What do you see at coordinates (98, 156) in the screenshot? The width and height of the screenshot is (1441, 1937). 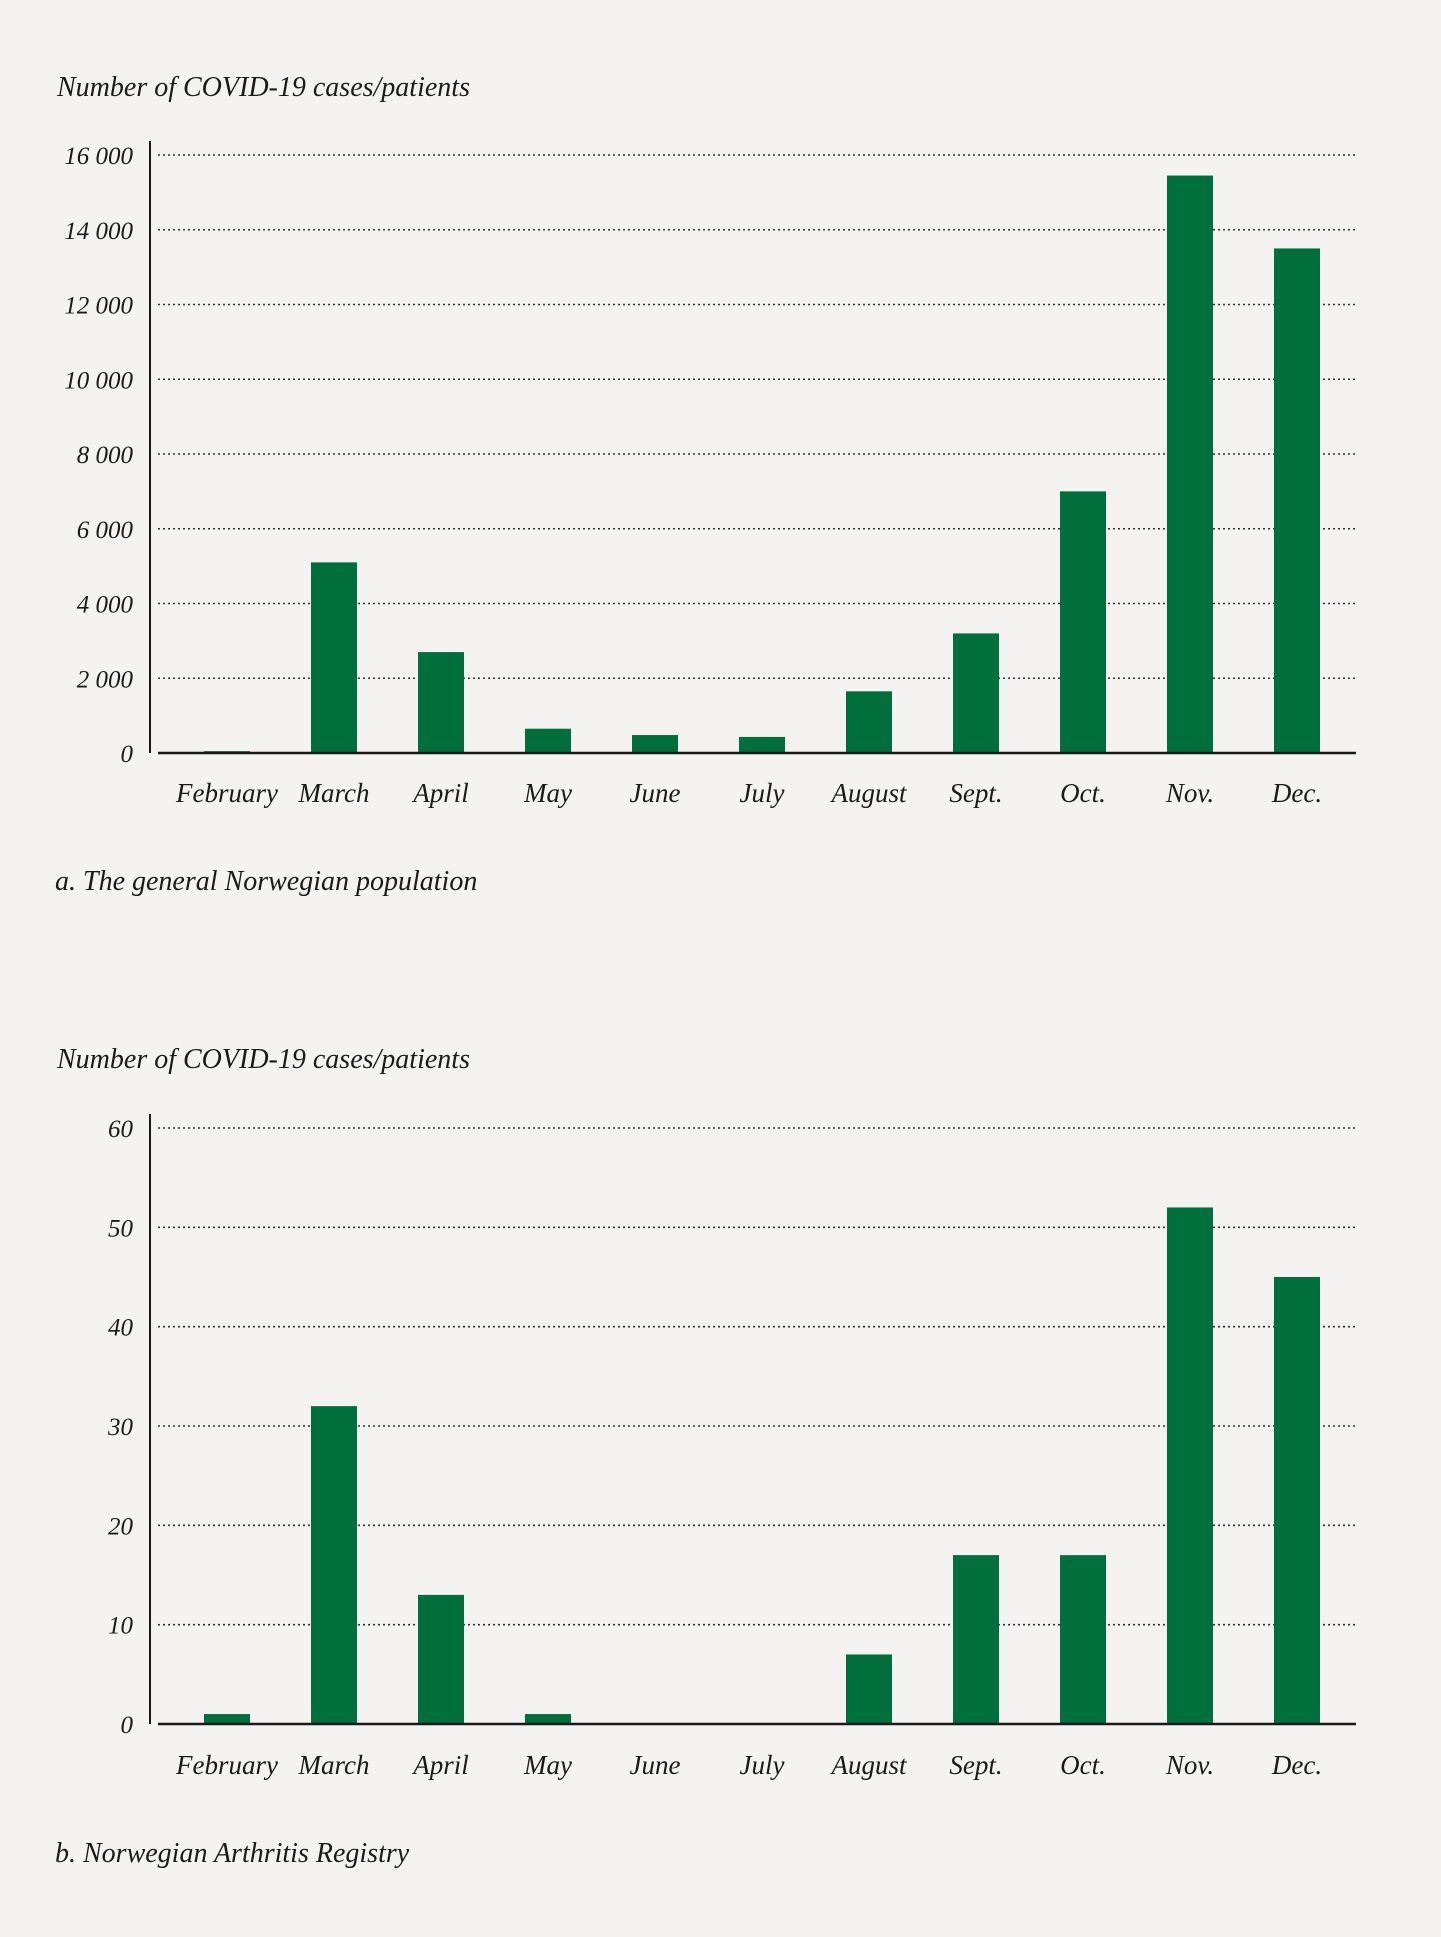 I see `y-tick-label: 16 000` at bounding box center [98, 156].